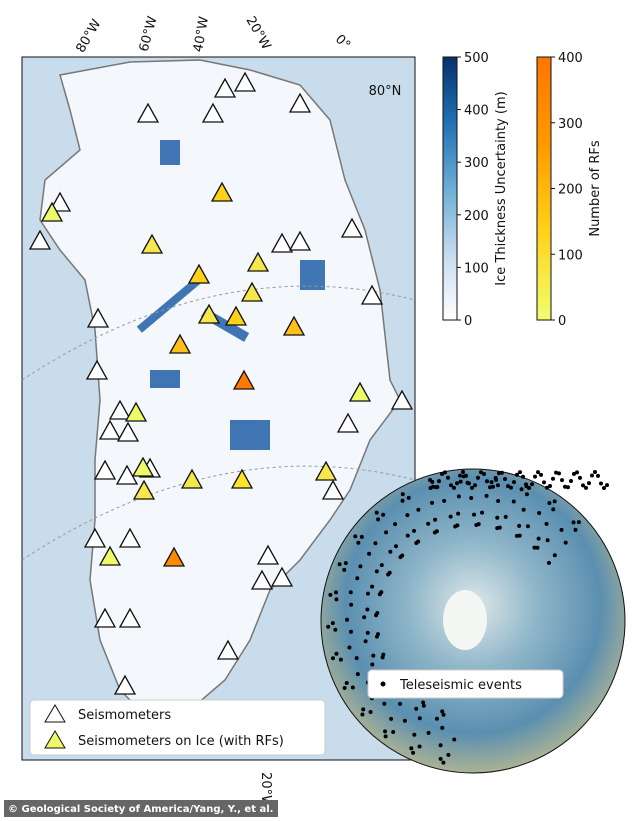 This screenshot has height=821, width=634. I want to click on legend-text: Seismometers, so click(124, 715).